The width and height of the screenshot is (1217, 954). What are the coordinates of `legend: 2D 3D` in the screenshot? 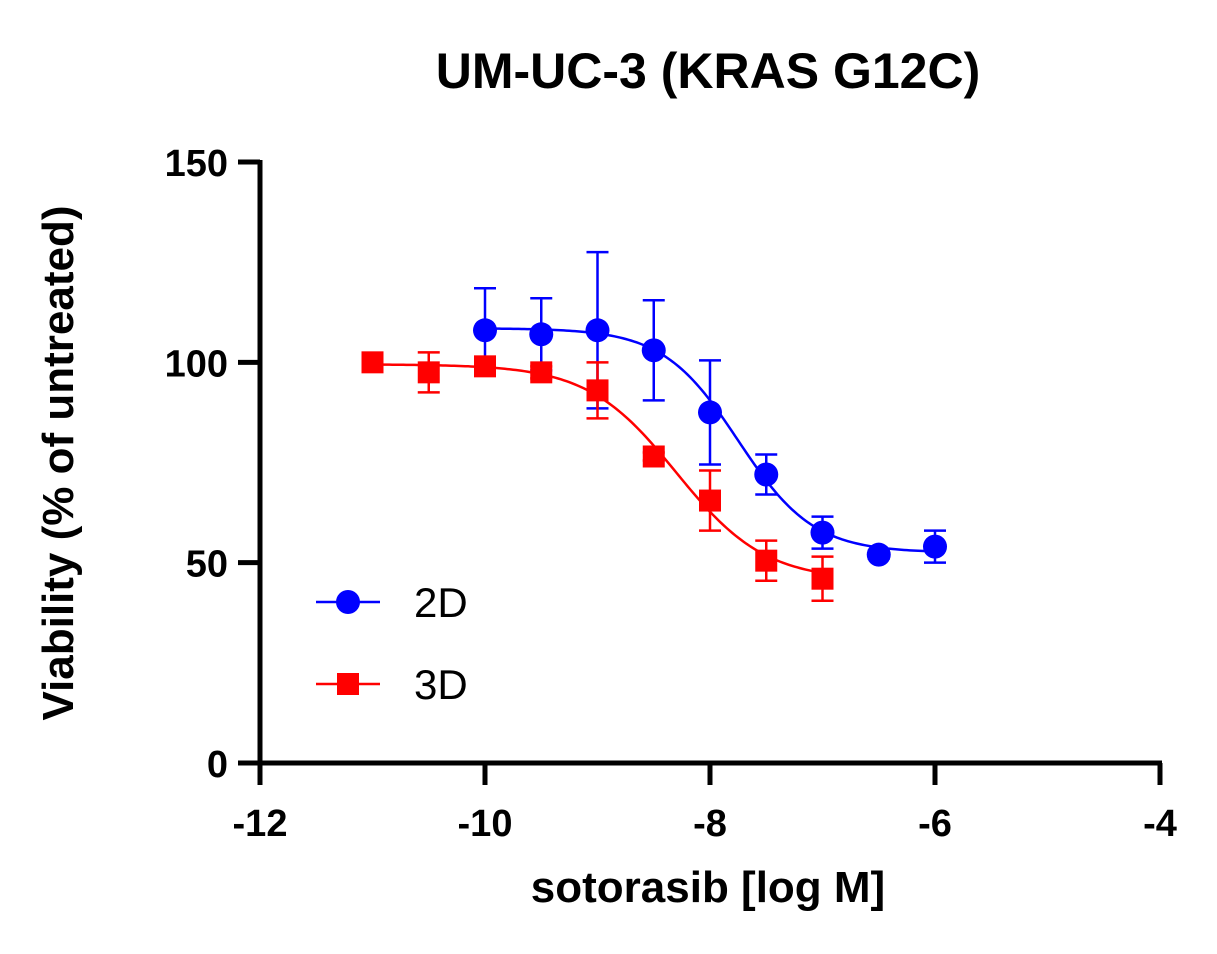 It's located at (392, 643).